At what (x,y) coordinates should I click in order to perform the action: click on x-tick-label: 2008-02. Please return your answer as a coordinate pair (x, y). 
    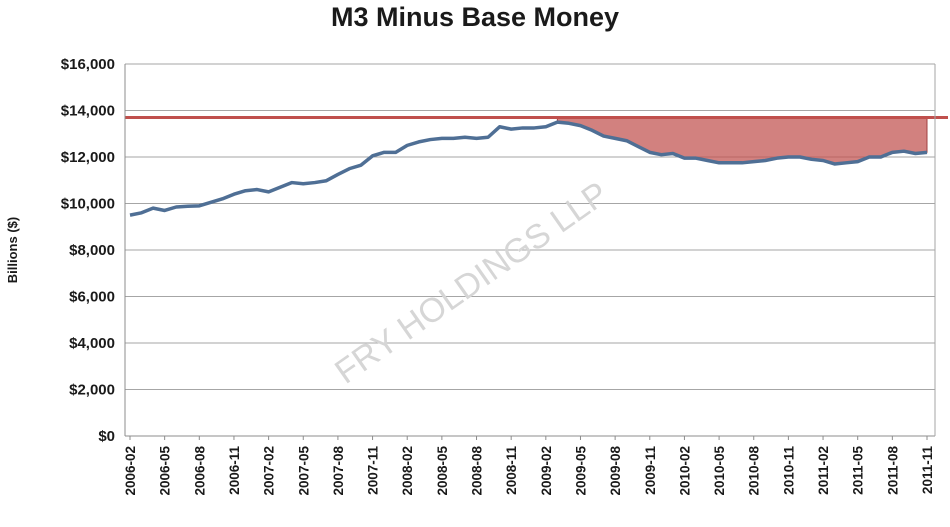
    Looking at the image, I should click on (407, 471).